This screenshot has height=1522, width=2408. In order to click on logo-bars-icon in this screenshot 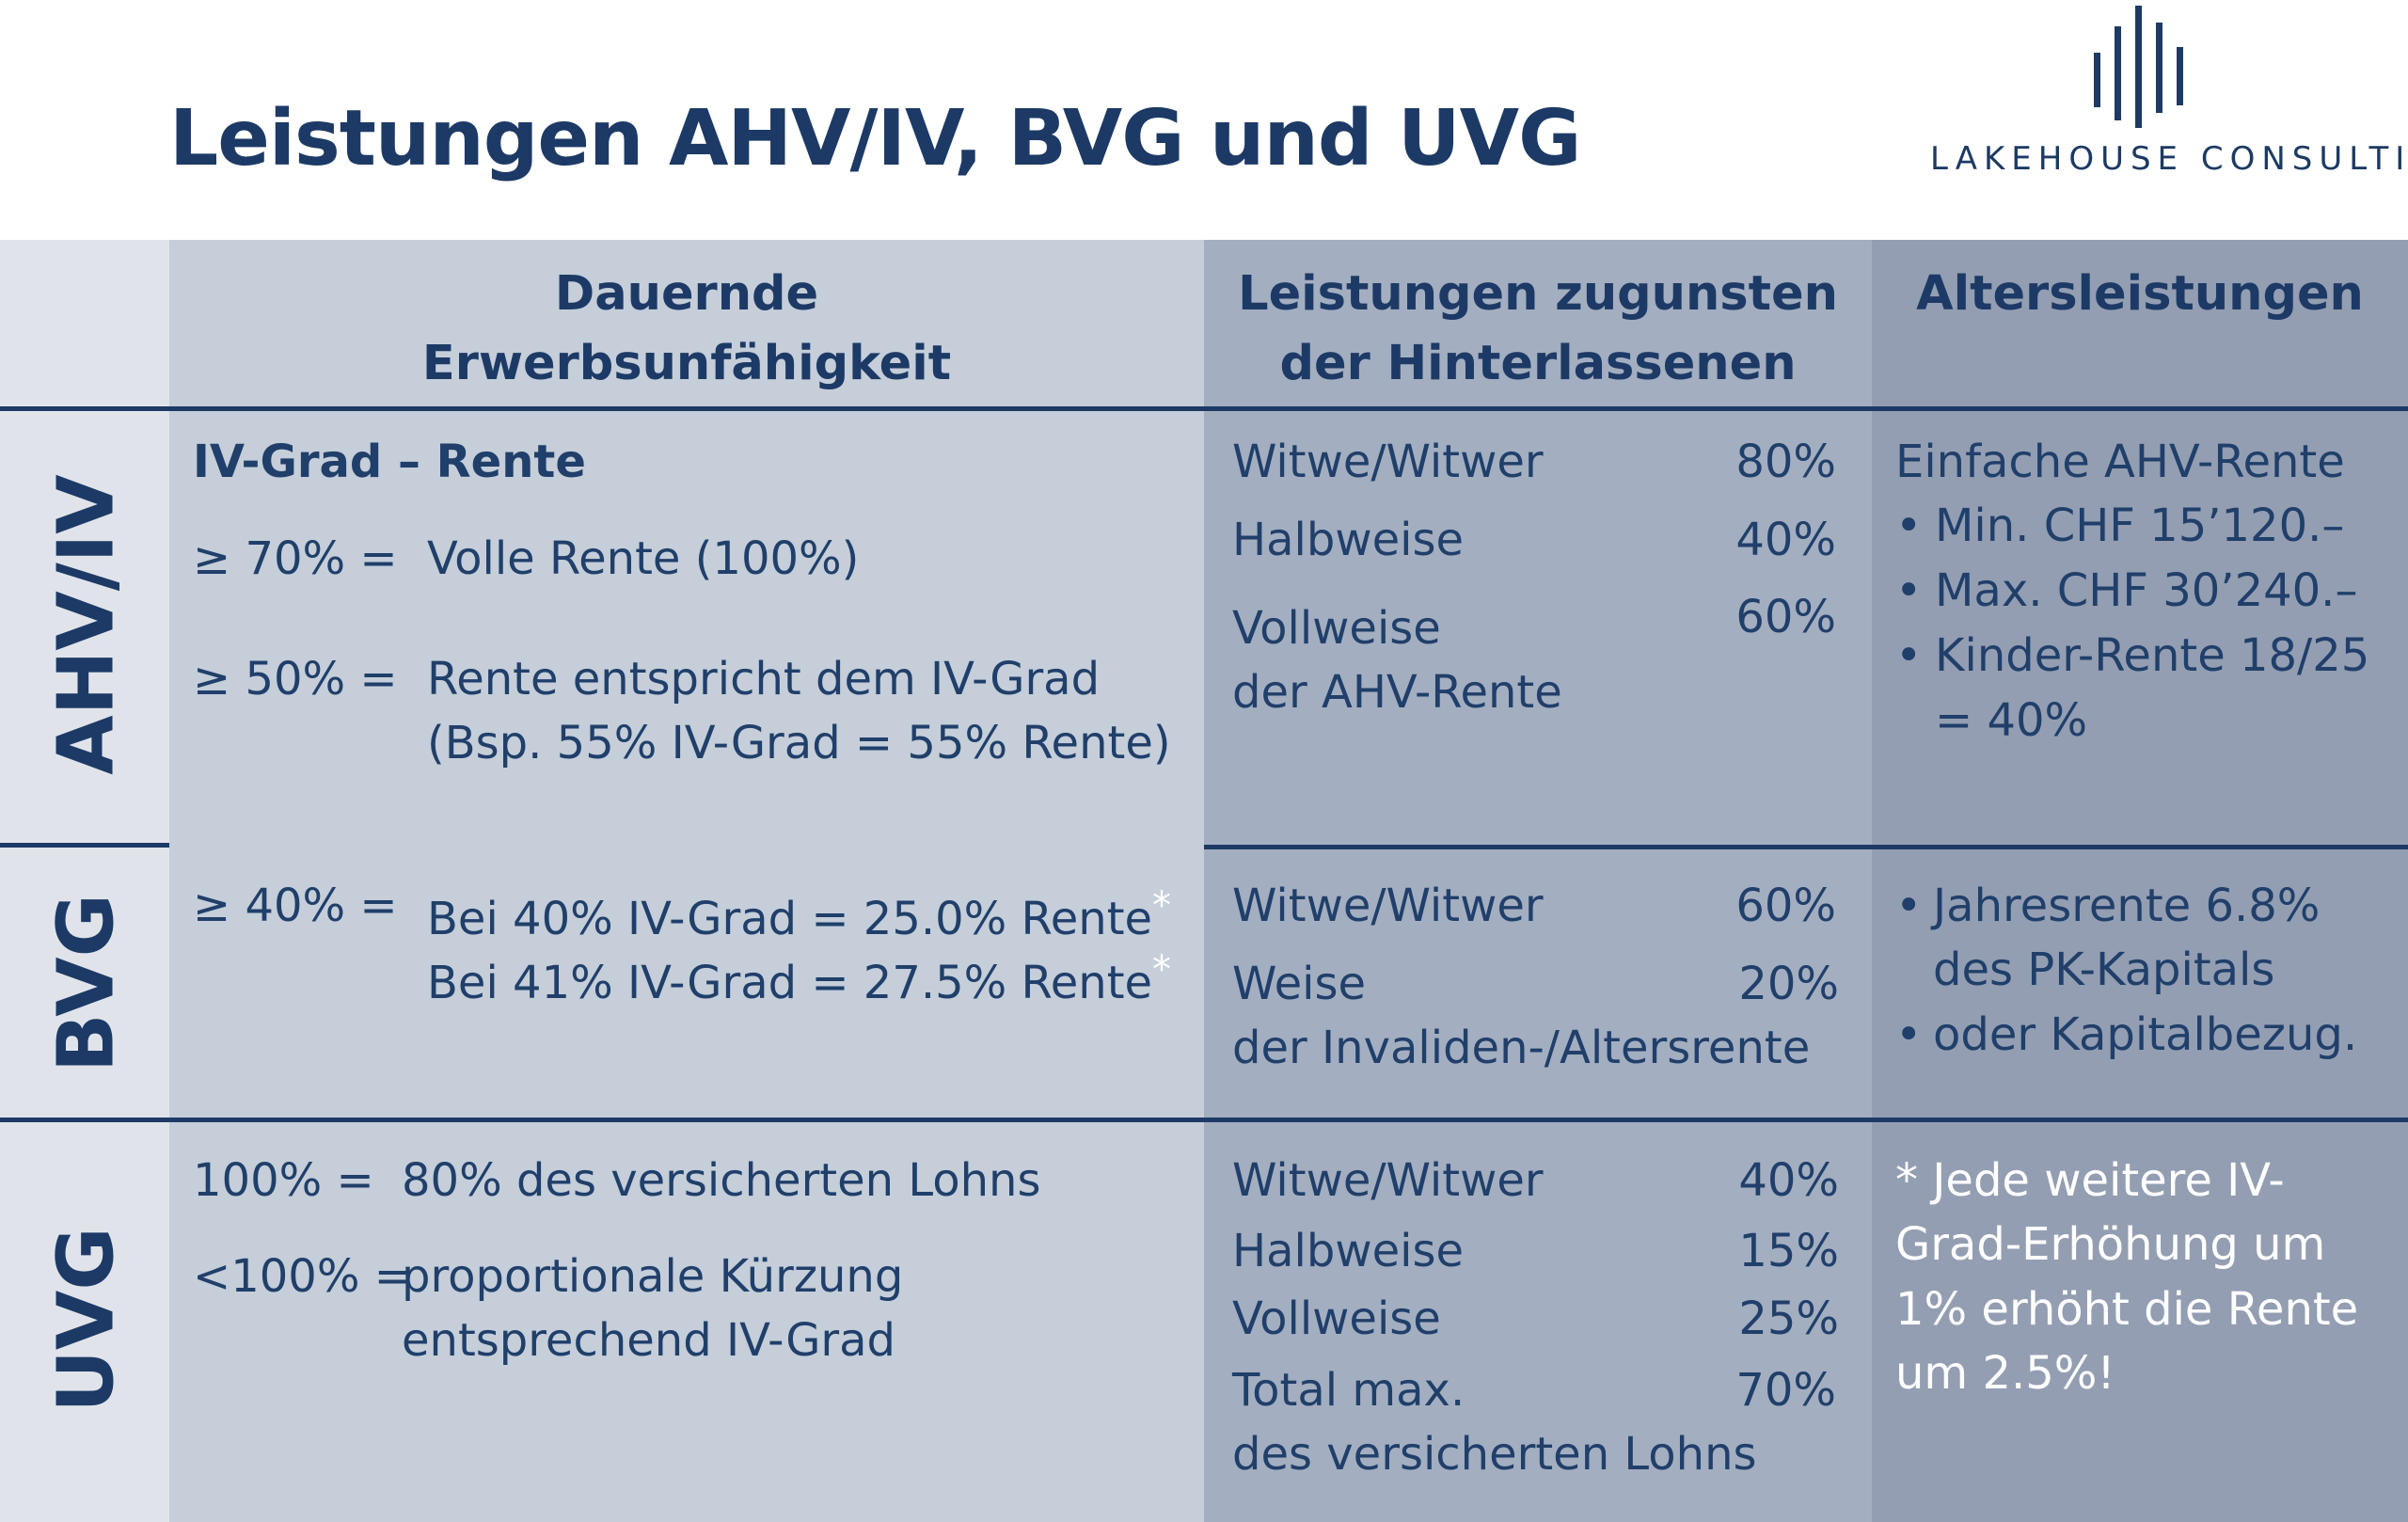, I will do `click(2138, 67)`.